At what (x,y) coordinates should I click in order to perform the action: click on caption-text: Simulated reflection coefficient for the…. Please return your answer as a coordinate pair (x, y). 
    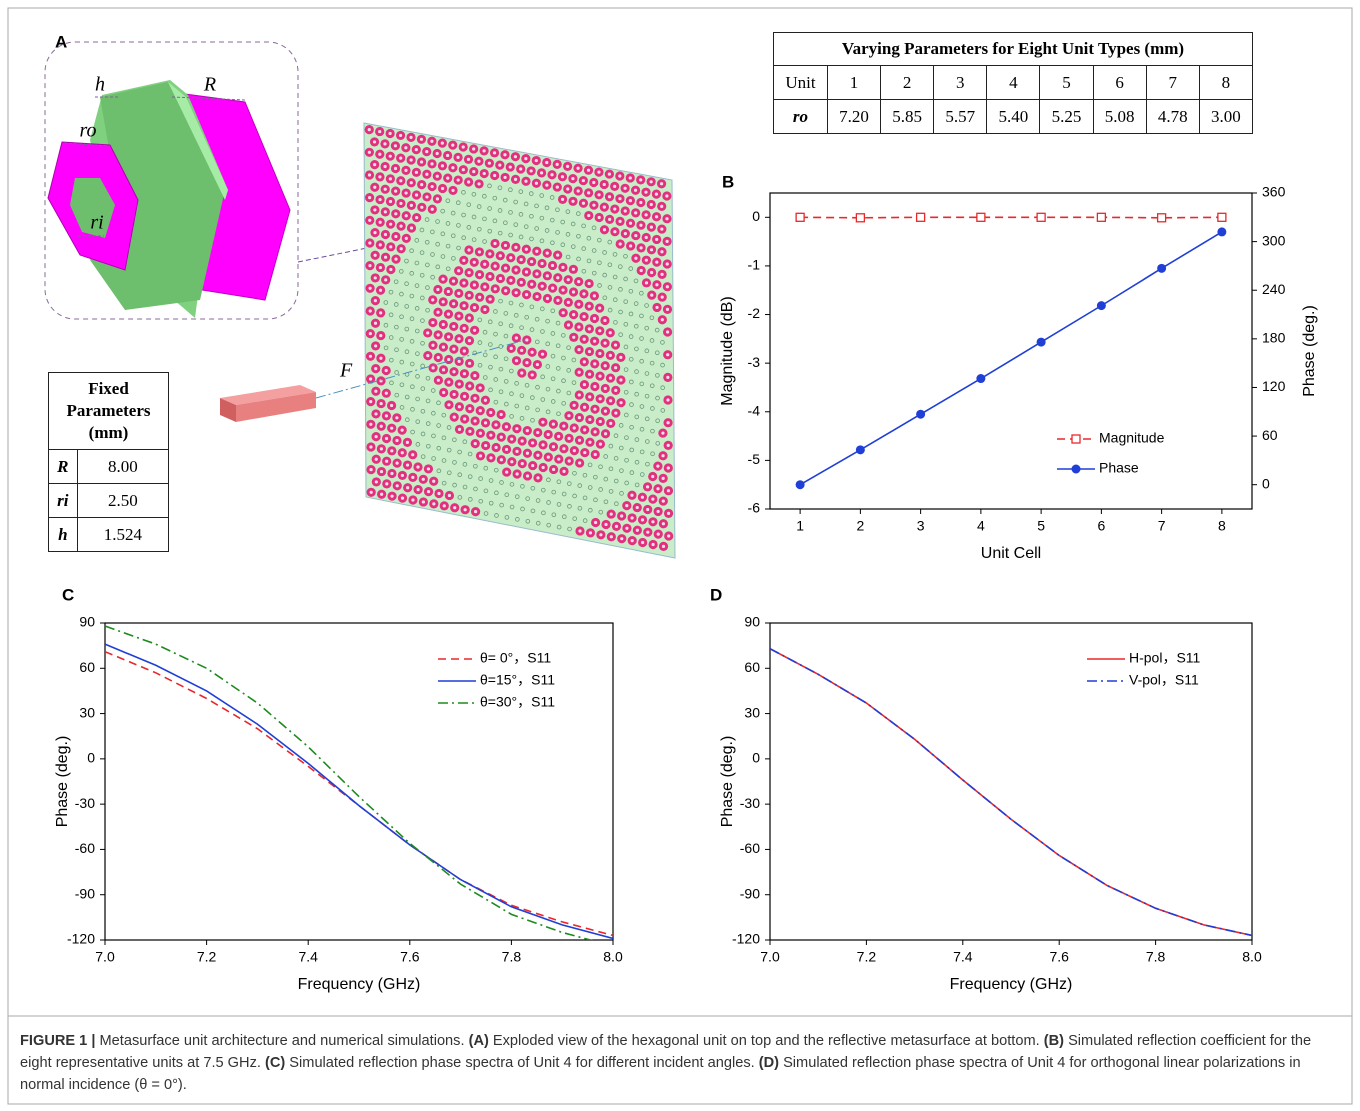
    Looking at the image, I should click on (666, 1052).